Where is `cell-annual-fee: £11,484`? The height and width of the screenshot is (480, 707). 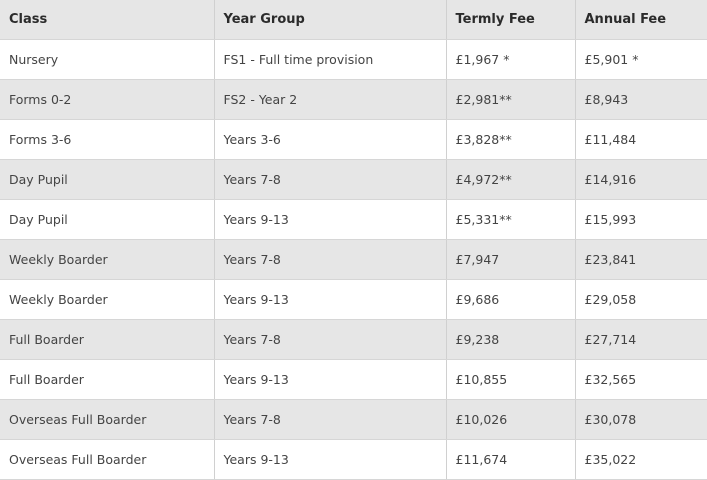
cell-annual-fee: £11,484 is located at coordinates (641, 139).